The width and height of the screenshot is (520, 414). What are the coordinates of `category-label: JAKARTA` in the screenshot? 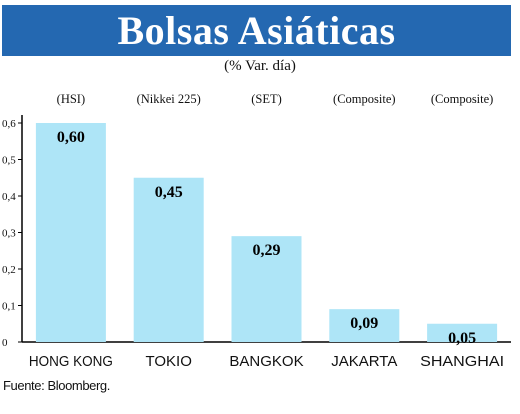 It's located at (364, 361).